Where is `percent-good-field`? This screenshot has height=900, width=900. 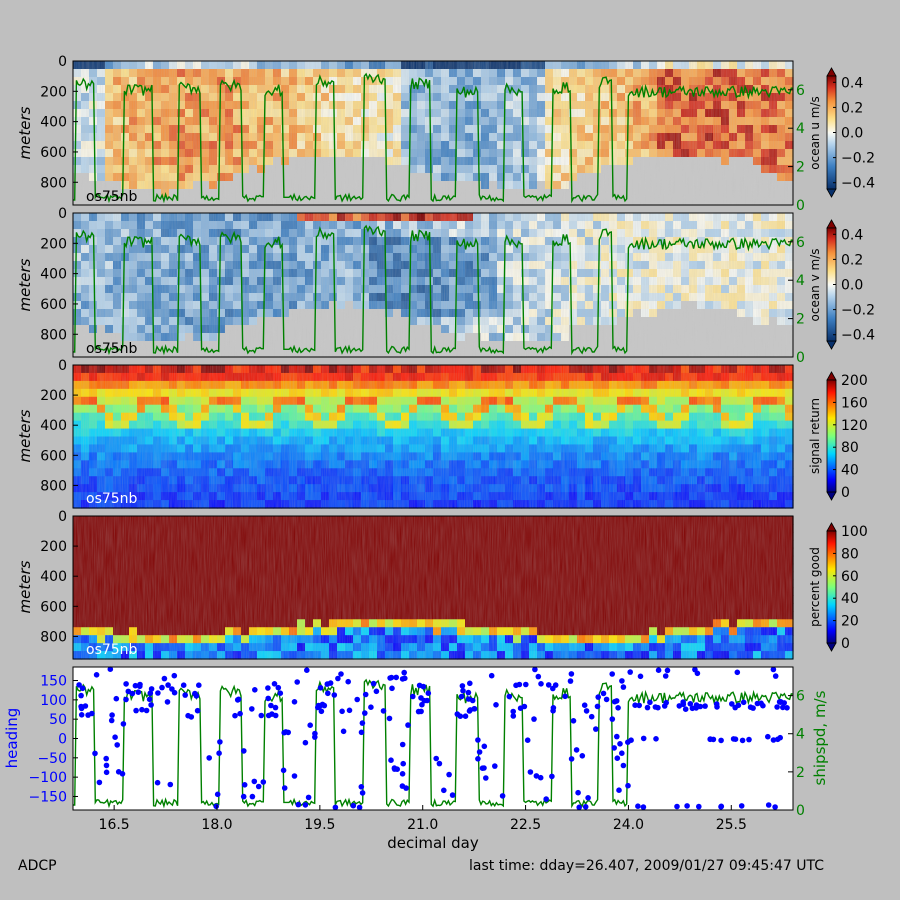 percent-good-field is located at coordinates (433, 588).